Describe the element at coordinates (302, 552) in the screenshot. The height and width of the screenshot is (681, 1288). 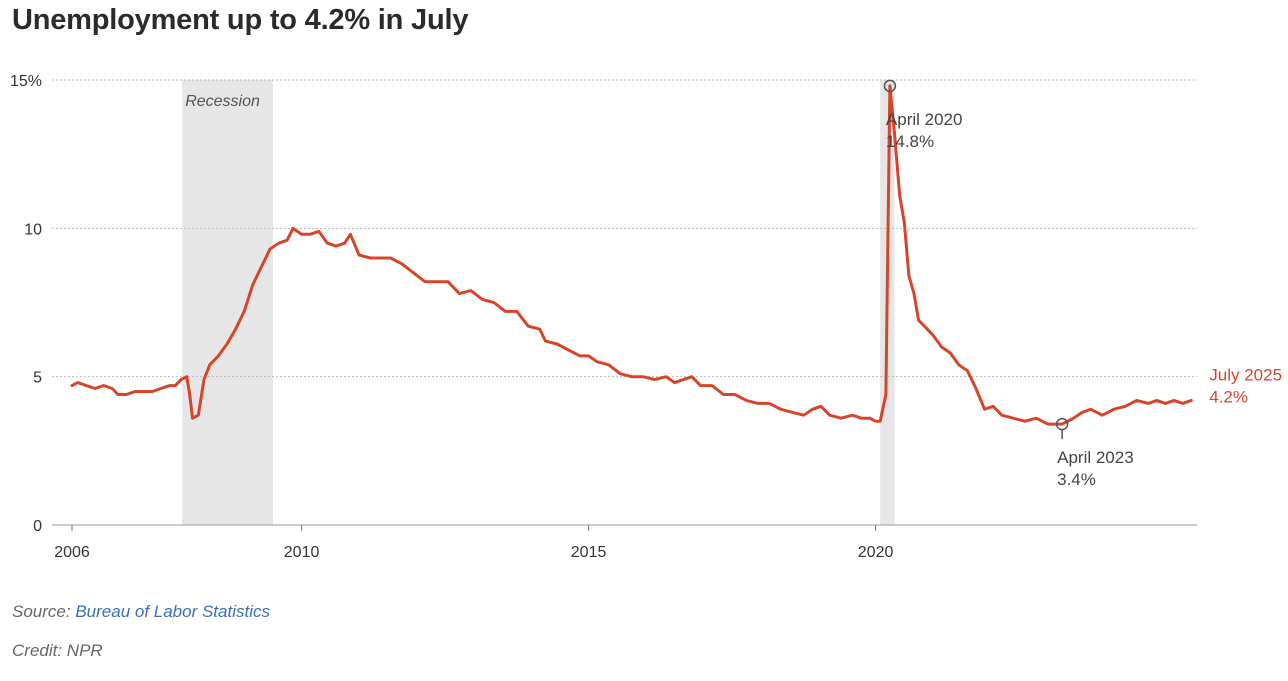
I see `x-tick-label: 2010` at that location.